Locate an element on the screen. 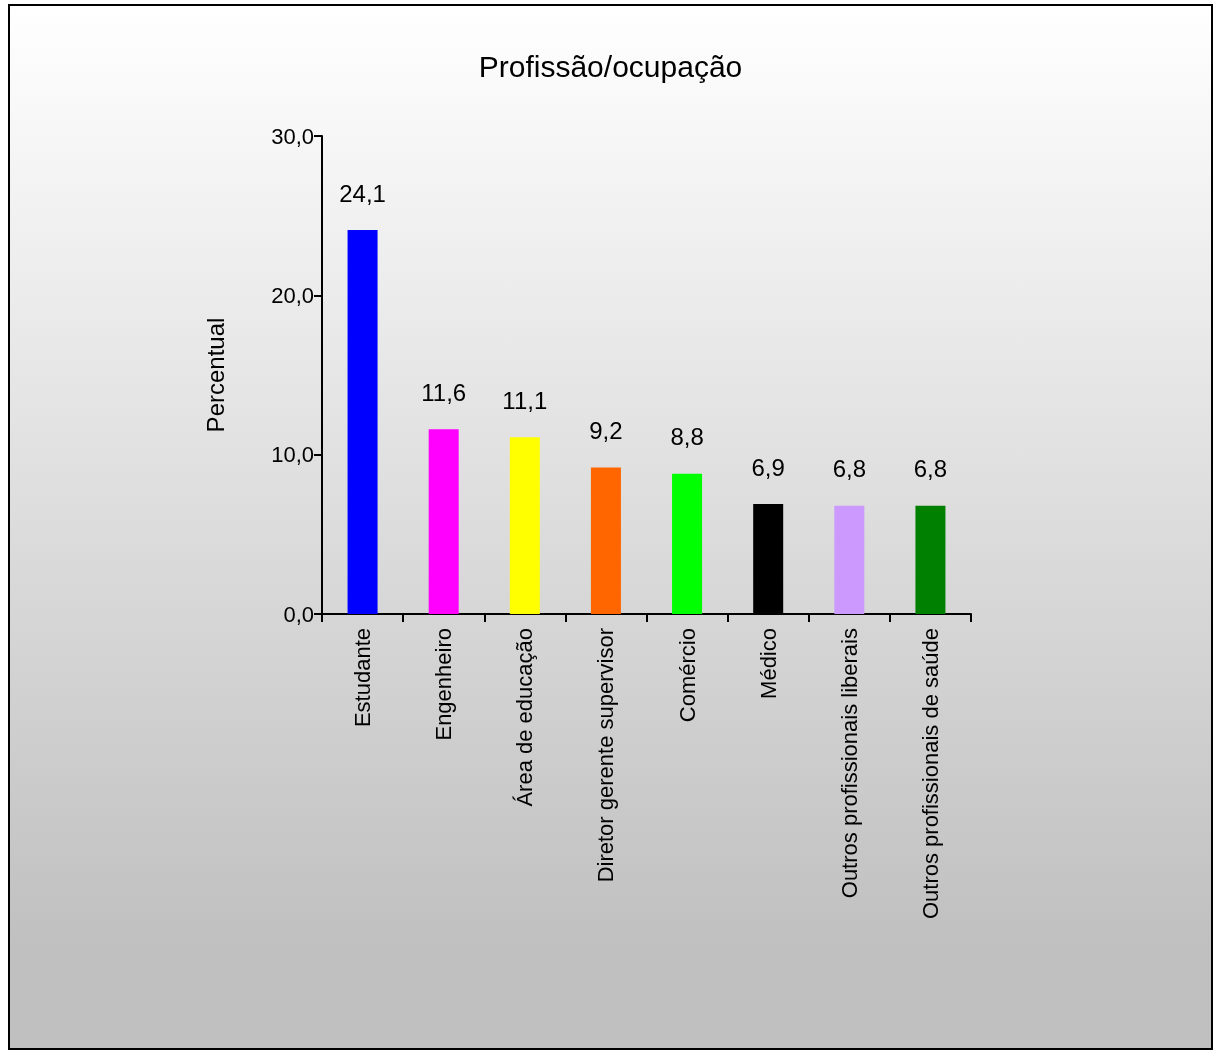  data-label: 24,1 is located at coordinates (362, 193).